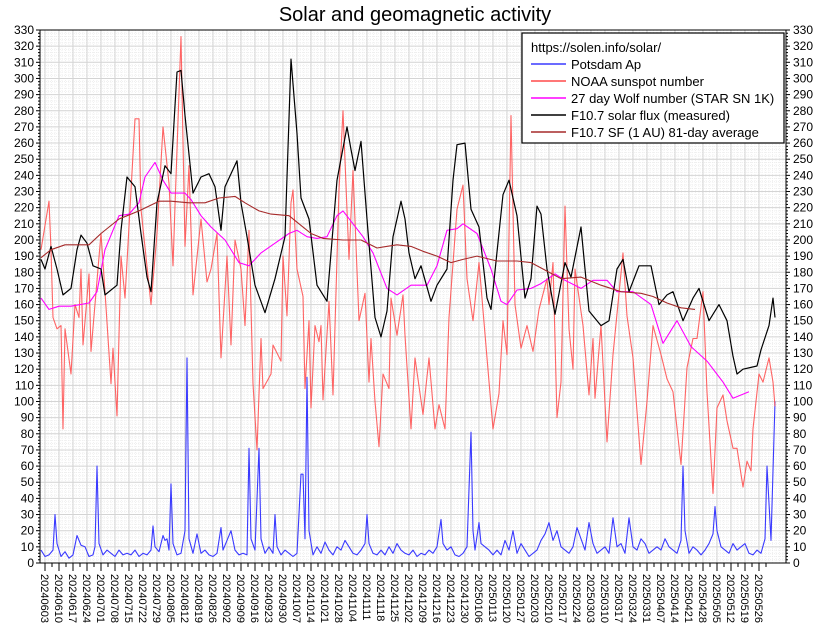 The height and width of the screenshot is (642, 830). What do you see at coordinates (24, 208) in the screenshot?
I see `y-tick-label-left: 220` at bounding box center [24, 208].